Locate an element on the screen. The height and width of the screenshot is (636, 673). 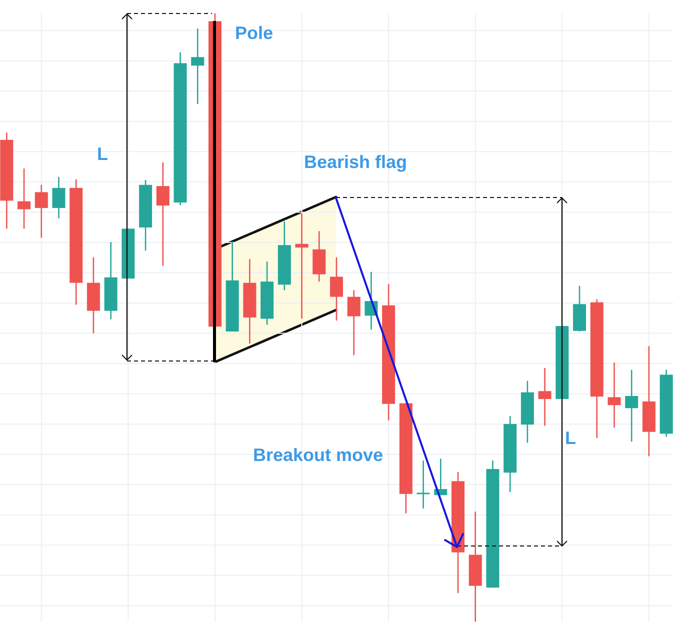
annotation: Pole is located at coordinates (254, 33).